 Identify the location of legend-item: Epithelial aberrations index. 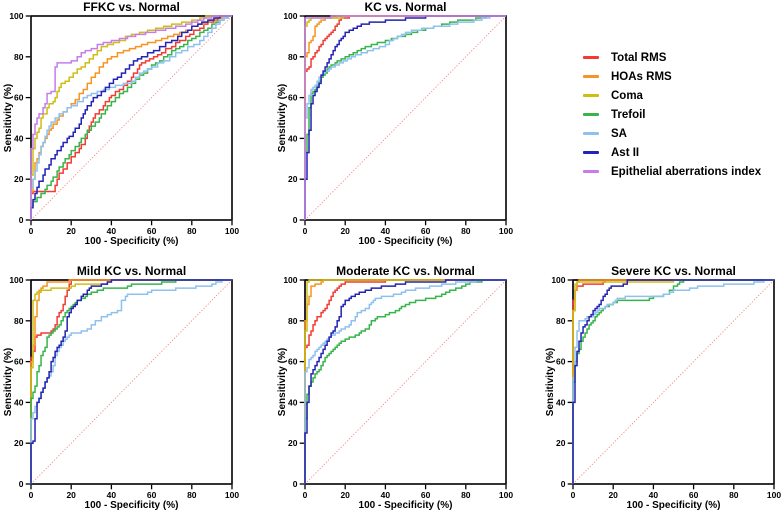
(672, 171).